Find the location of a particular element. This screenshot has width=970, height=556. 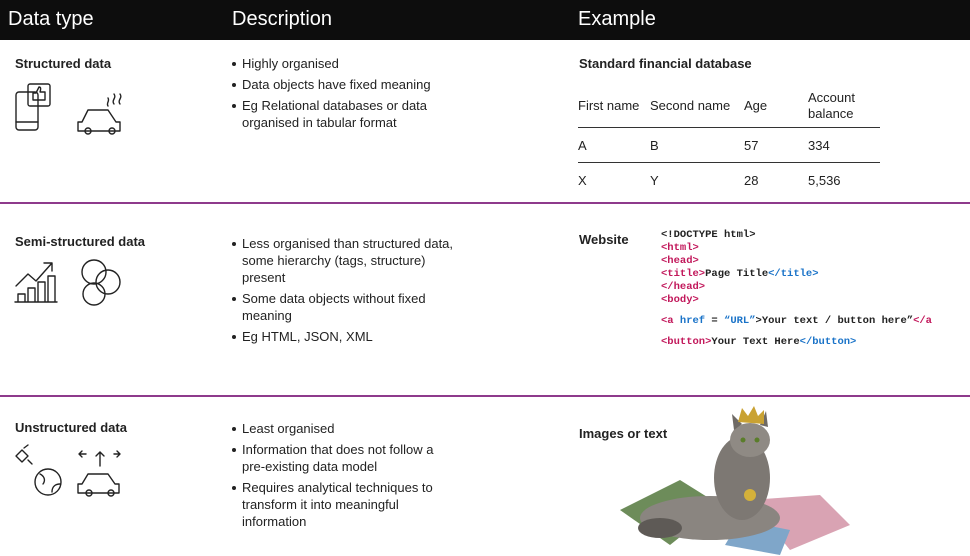

code-token: <title> is located at coordinates (683, 274).